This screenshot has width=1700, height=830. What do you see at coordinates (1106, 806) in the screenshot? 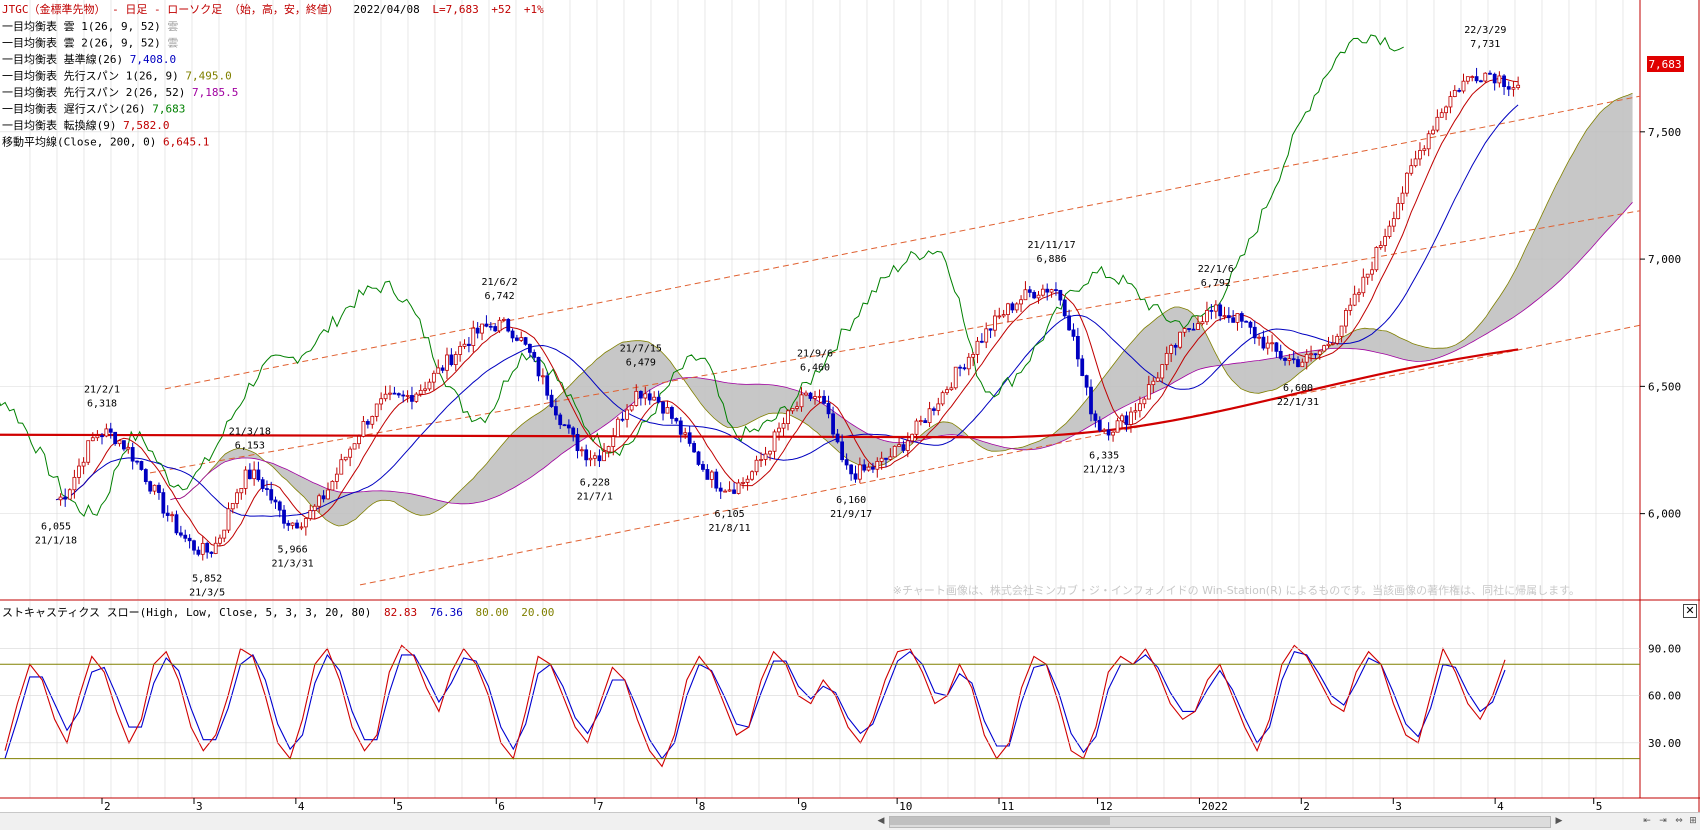
I see `time-tick-label: 12` at bounding box center [1106, 806].